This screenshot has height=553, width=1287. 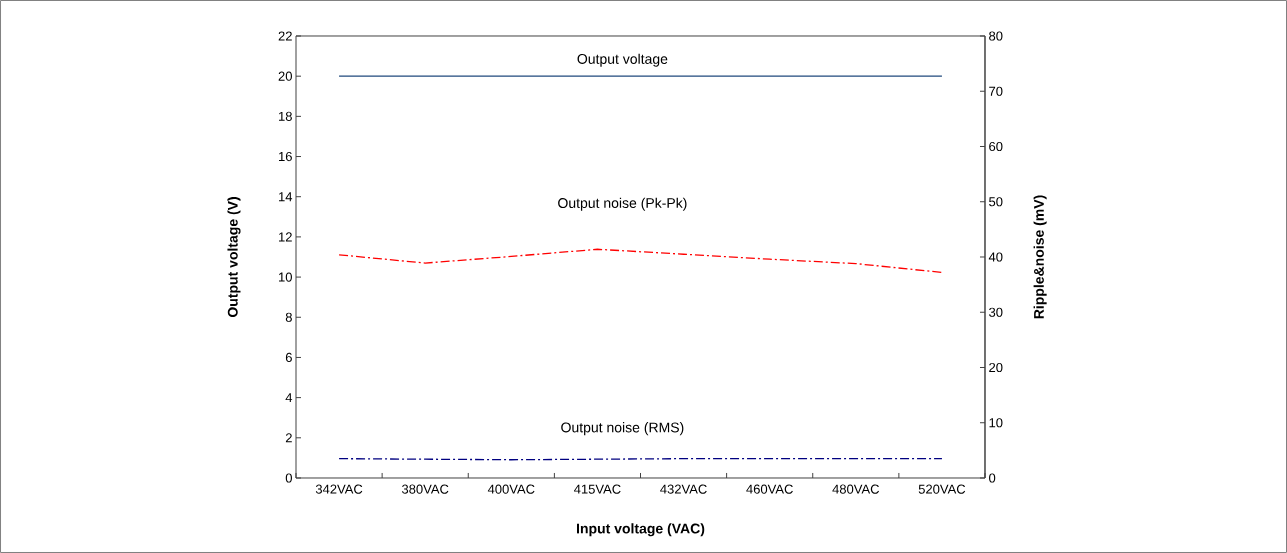 I want to click on y-tick-label: 22, so click(x=285, y=36).